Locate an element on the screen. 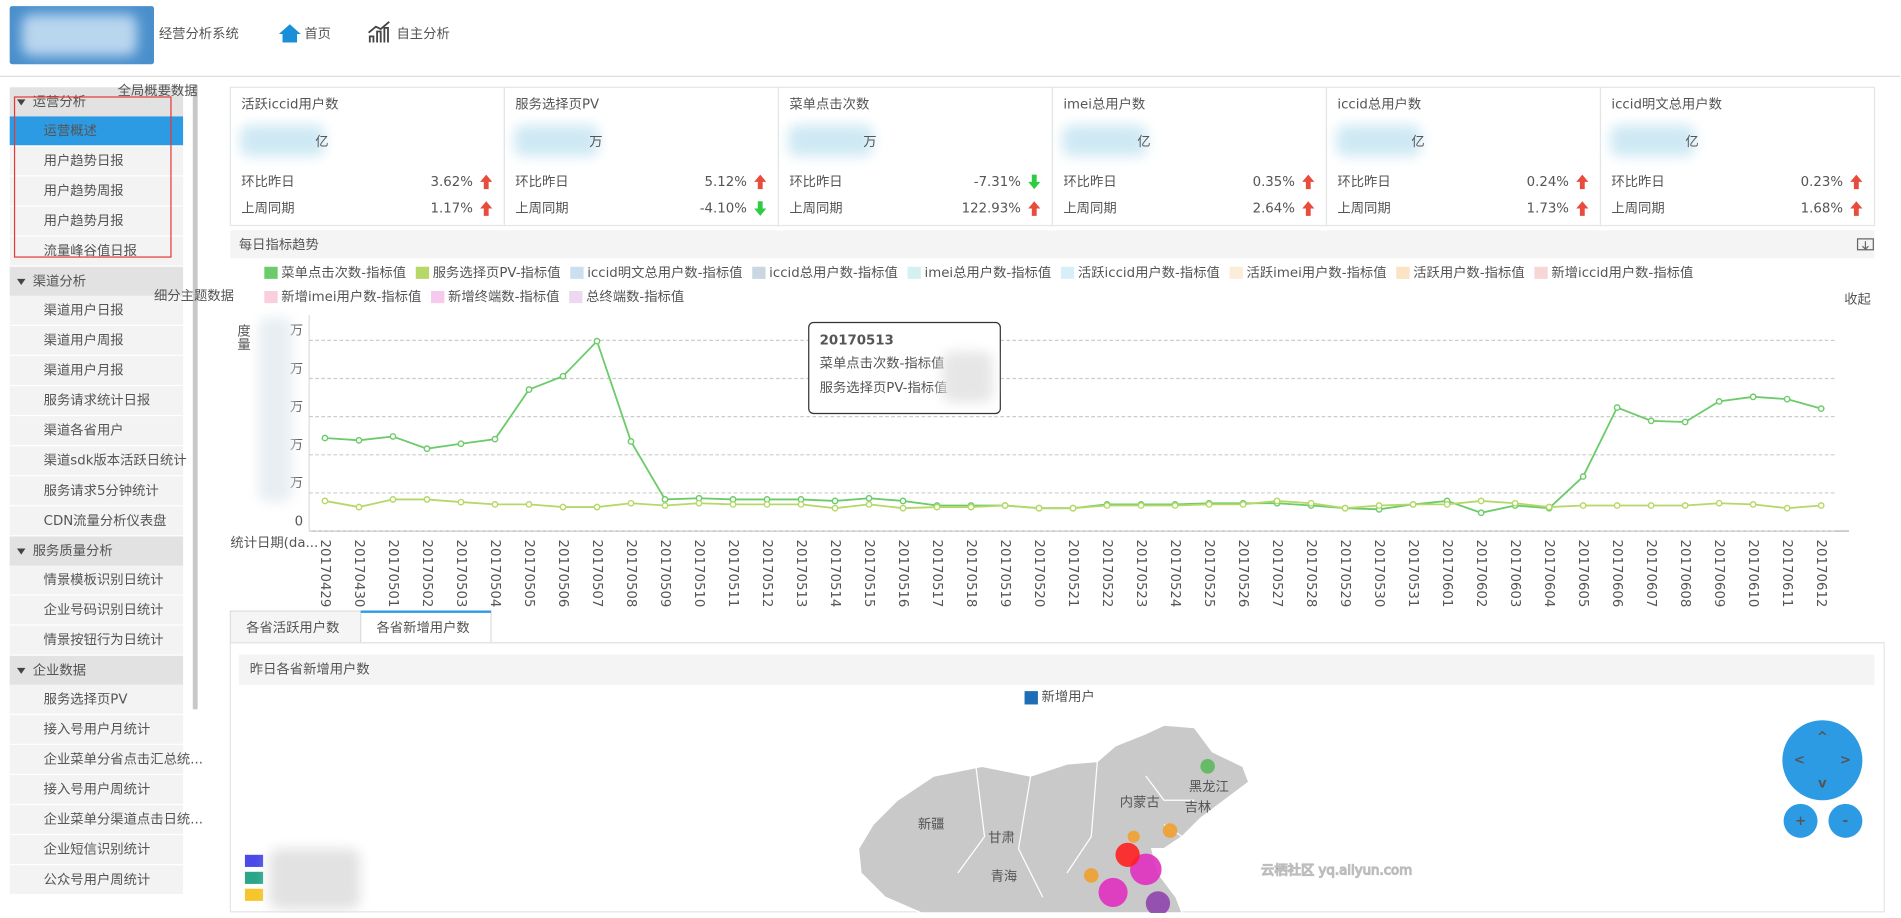 The image size is (1901, 918). nav-link: 自主分析 is located at coordinates (422, 34).